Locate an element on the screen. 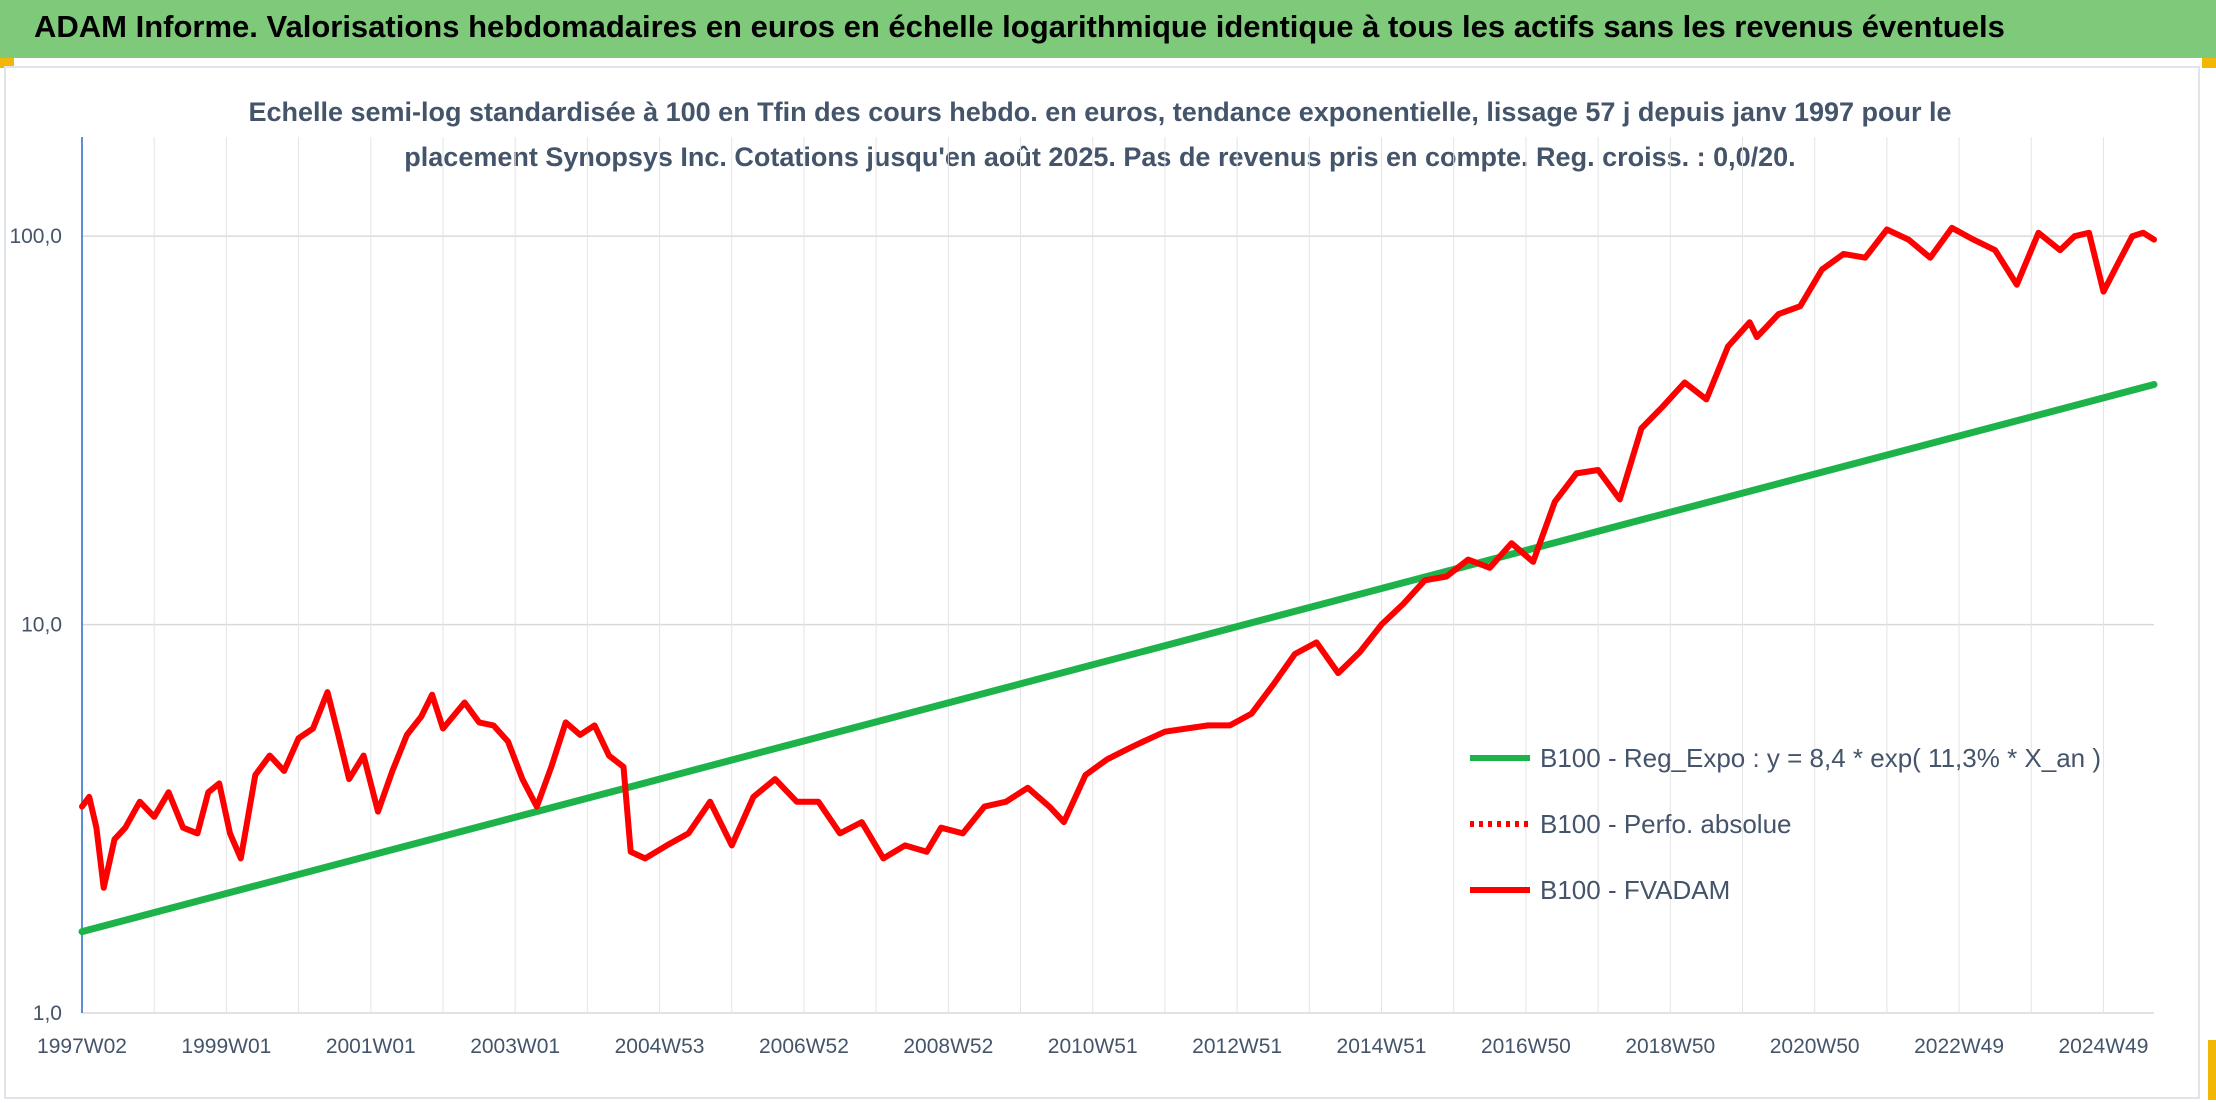 Image resolution: width=2216 pixels, height=1103 pixels. y-tick-label: 100,0 is located at coordinates (35, 236).